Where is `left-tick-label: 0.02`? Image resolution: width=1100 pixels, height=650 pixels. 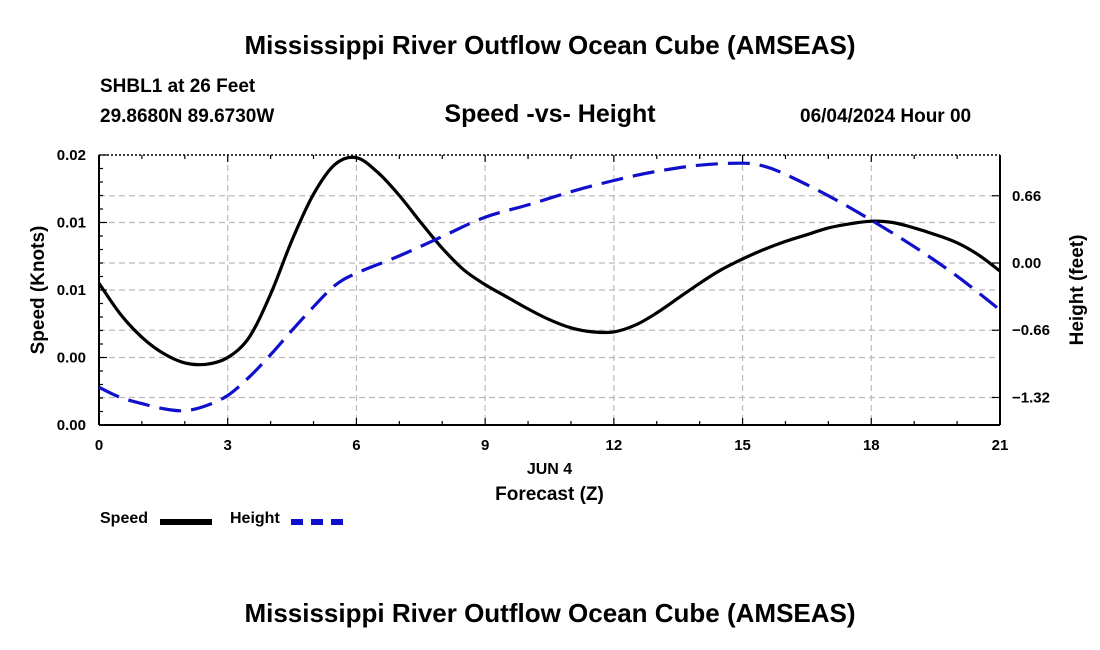
left-tick-label: 0.02 is located at coordinates (71, 155).